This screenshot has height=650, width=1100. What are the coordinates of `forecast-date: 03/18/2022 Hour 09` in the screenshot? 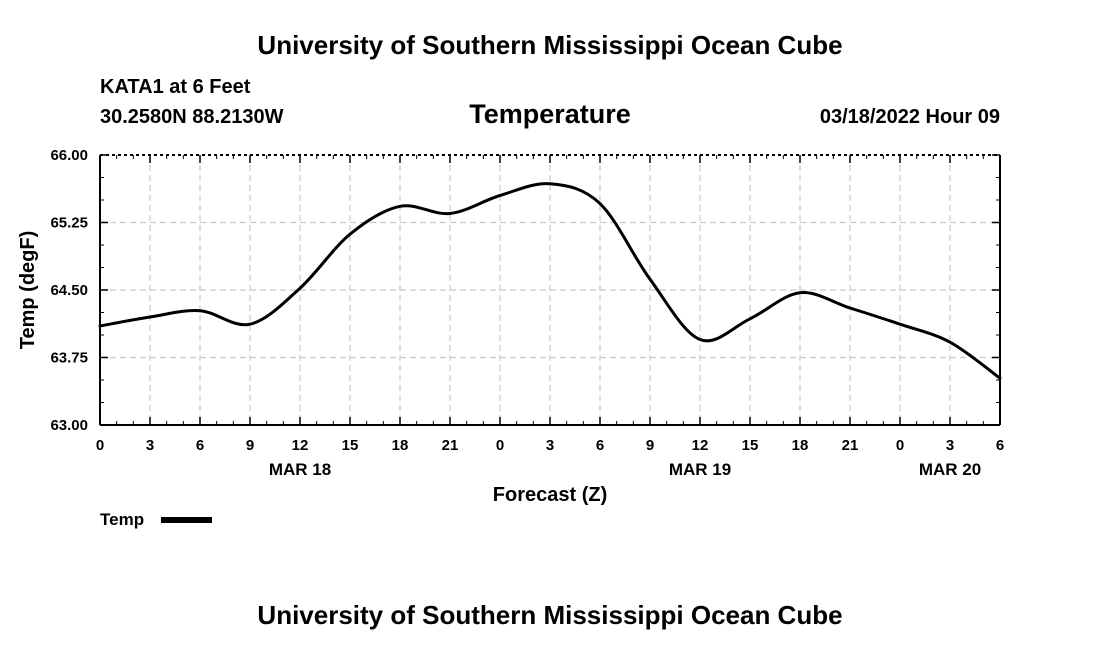 It's located at (909, 117).